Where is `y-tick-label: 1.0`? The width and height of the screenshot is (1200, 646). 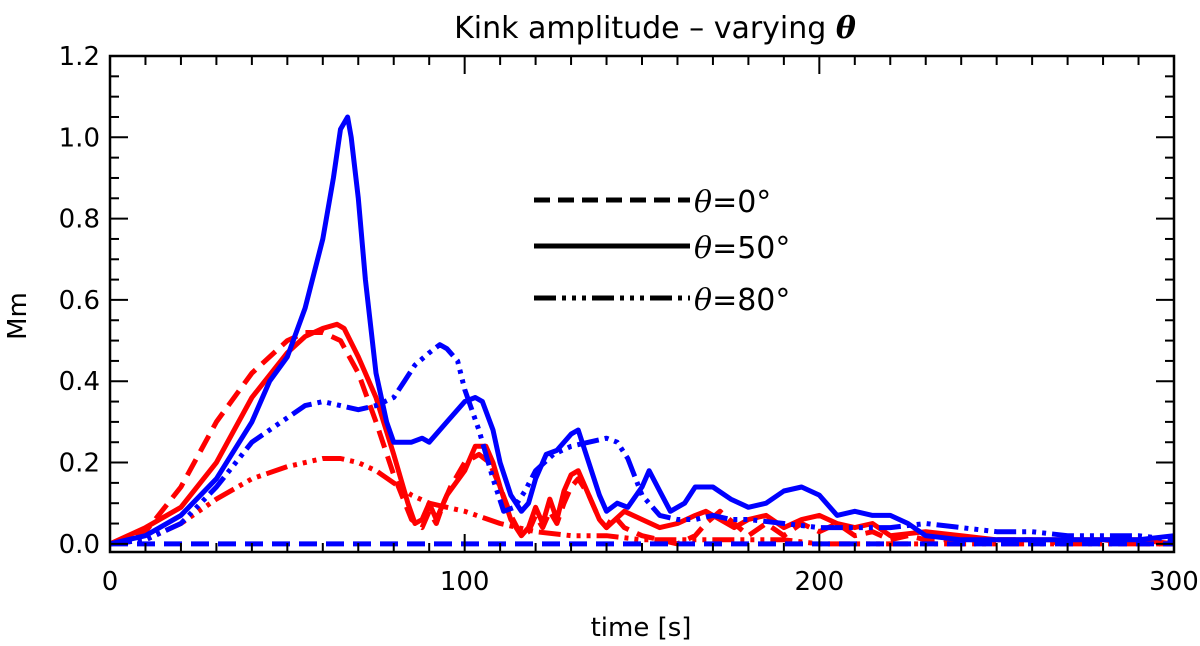
y-tick-label: 1.0 is located at coordinates (79, 138).